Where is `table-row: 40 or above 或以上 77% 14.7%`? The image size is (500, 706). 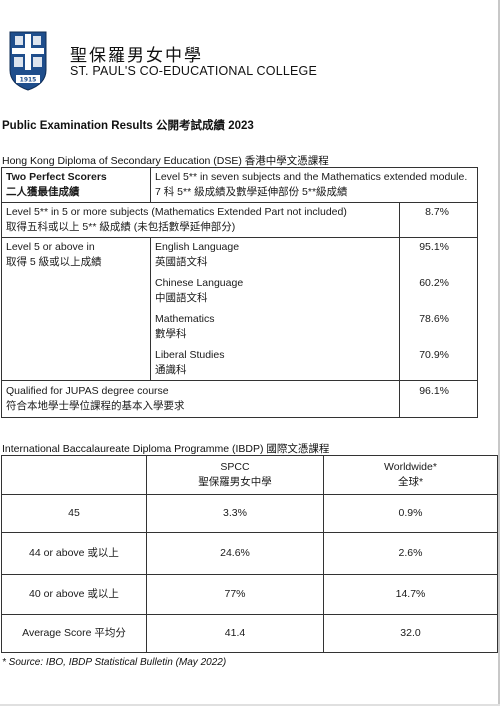 table-row: 40 or above 或以上 77% 14.7% is located at coordinates (249, 594).